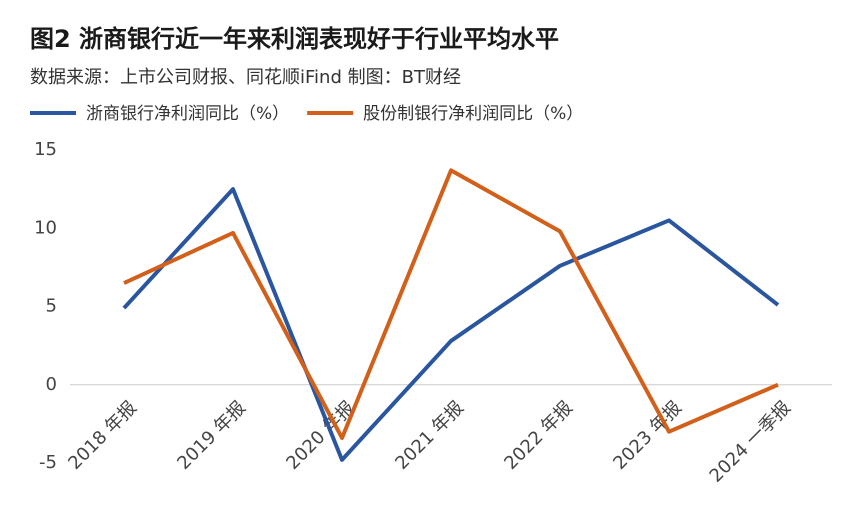  What do you see at coordinates (45, 149) in the screenshot?
I see `y-tick-label: 15` at bounding box center [45, 149].